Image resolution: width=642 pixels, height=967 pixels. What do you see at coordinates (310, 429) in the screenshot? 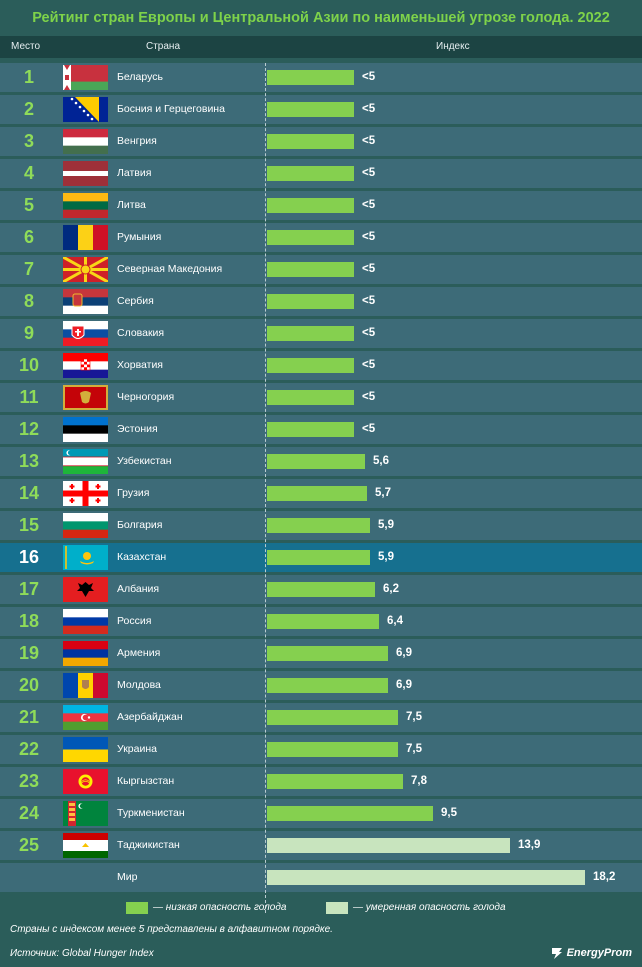
I see `bar-estonia` at bounding box center [310, 429].